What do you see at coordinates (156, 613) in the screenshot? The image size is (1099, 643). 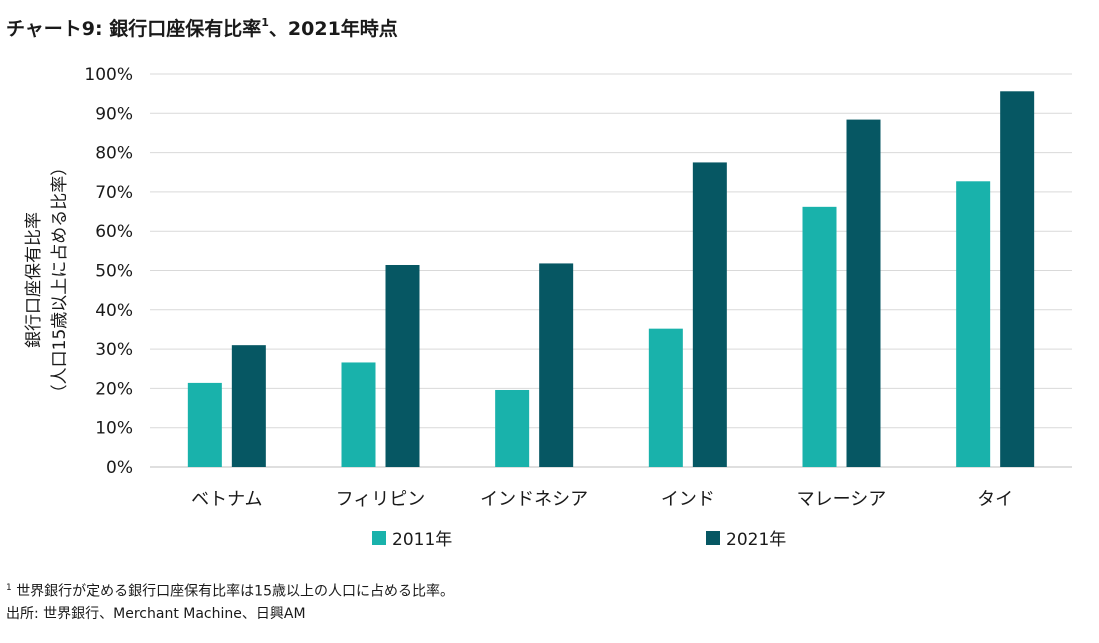 I see `source-note: 出所: 世界銀行、Merchant Machine、日興AM` at bounding box center [156, 613].